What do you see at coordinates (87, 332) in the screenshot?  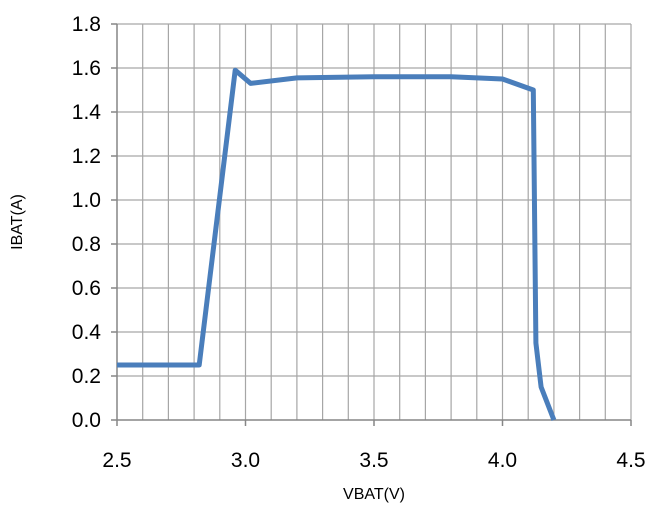 I see `y-tick-label: 0.4` at bounding box center [87, 332].